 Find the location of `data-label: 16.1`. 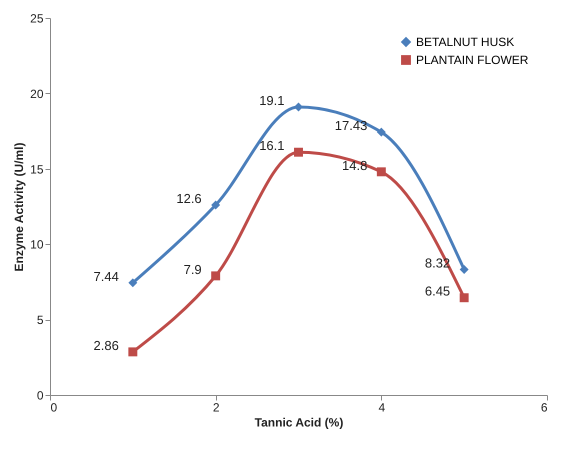

data-label: 16.1 is located at coordinates (271, 146).